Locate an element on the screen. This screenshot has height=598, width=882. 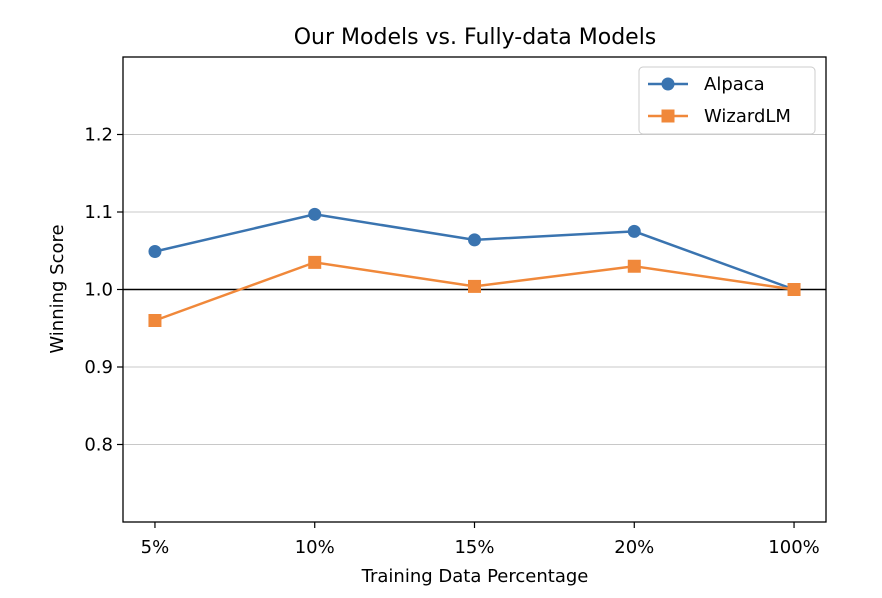
y-tick-label: 1.0 is located at coordinates (98, 290).